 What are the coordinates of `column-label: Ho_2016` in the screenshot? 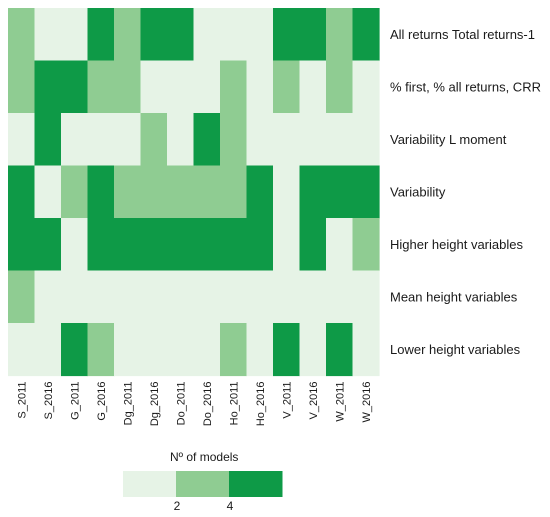 It's located at (261, 404).